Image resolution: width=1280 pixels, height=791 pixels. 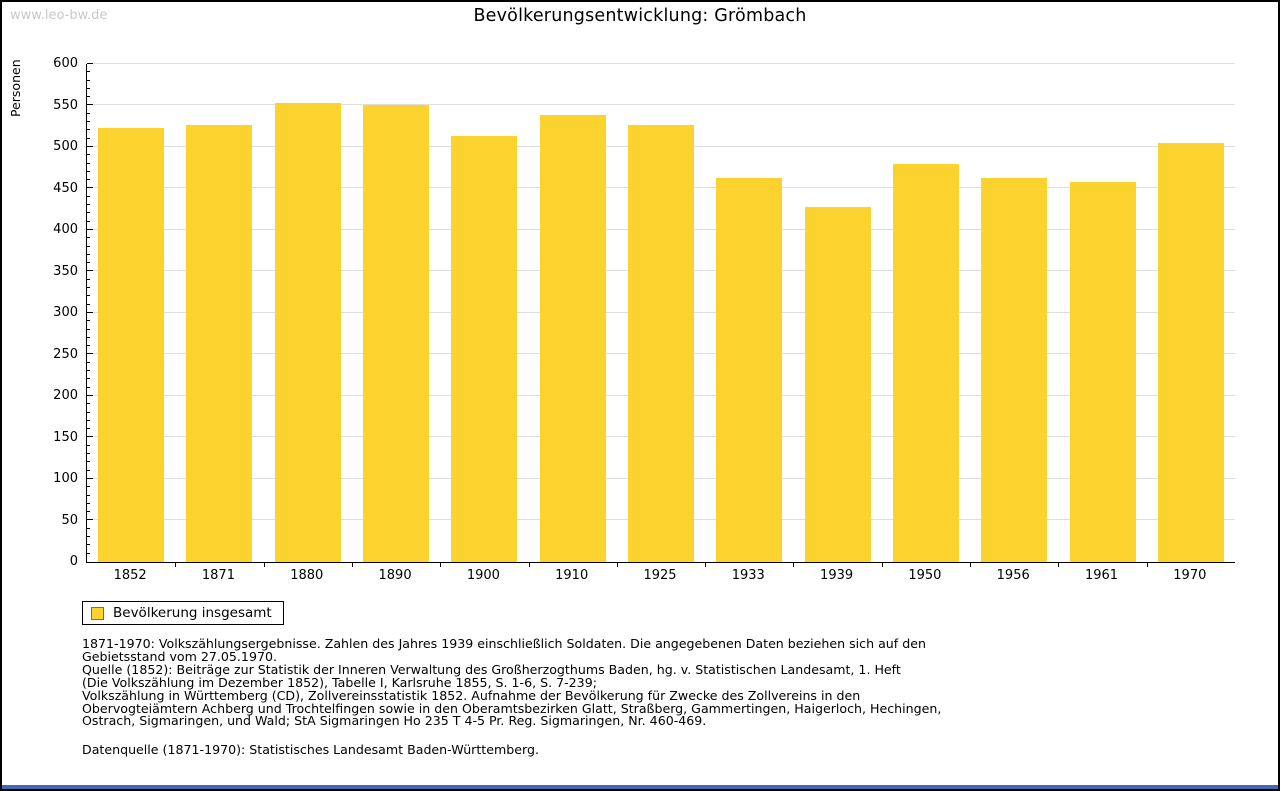 What do you see at coordinates (1013, 575) in the screenshot?
I see `x-tick-label: 1956` at bounding box center [1013, 575].